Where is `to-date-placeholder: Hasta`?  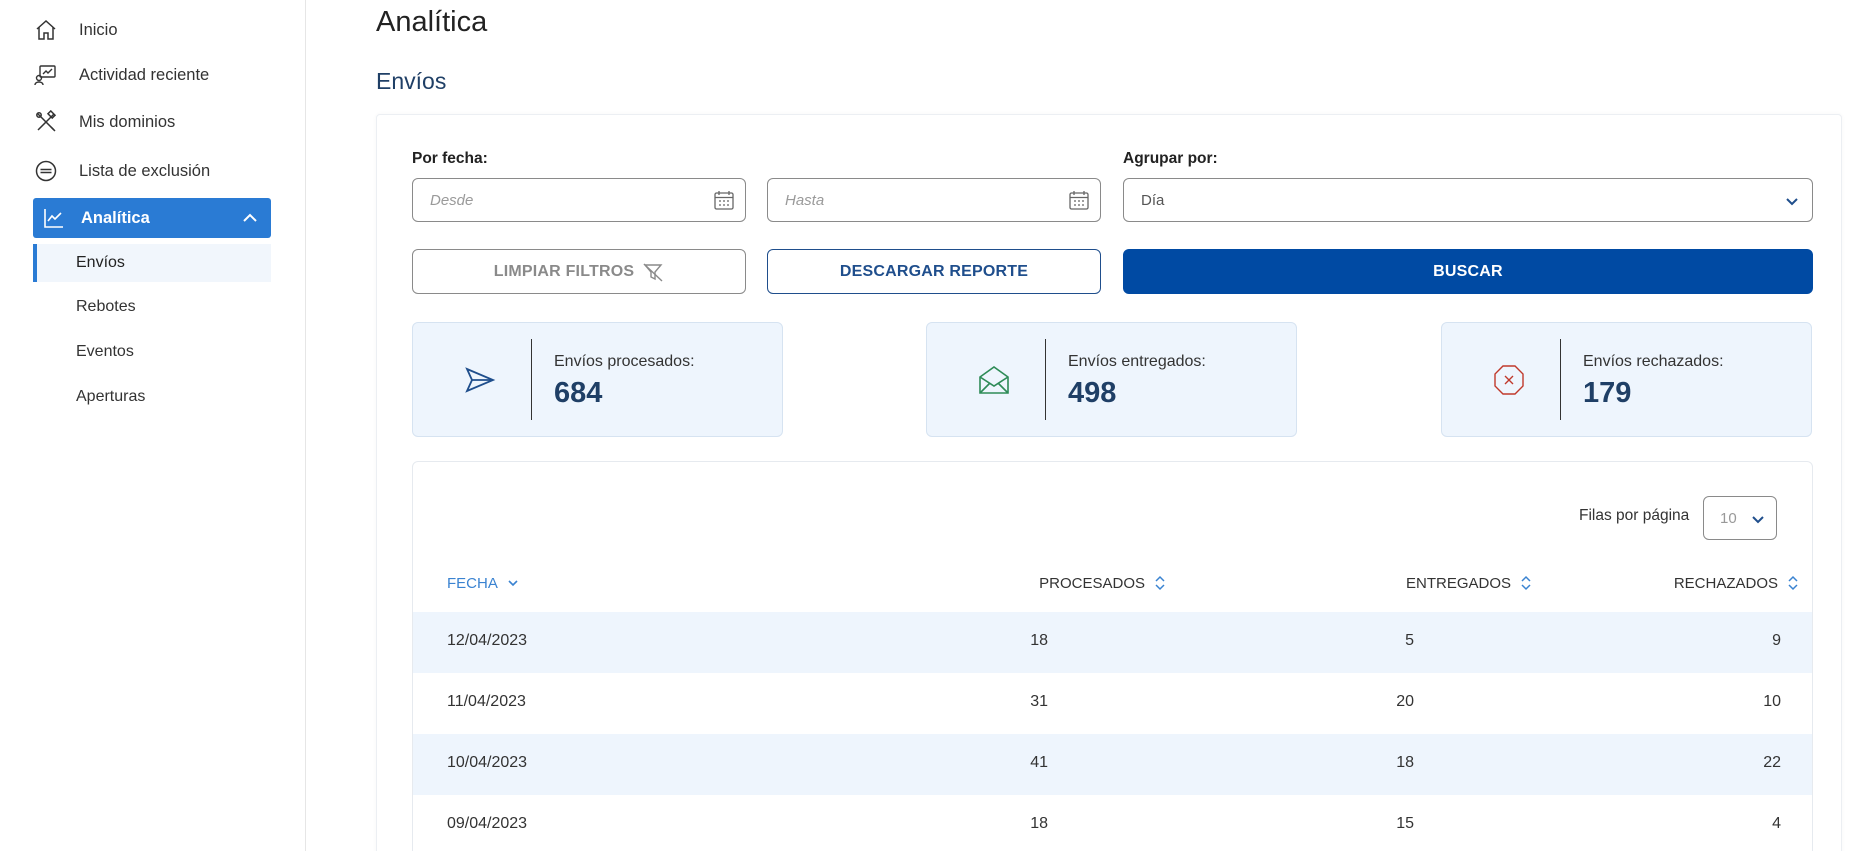
to-date-placeholder: Hasta is located at coordinates (805, 200).